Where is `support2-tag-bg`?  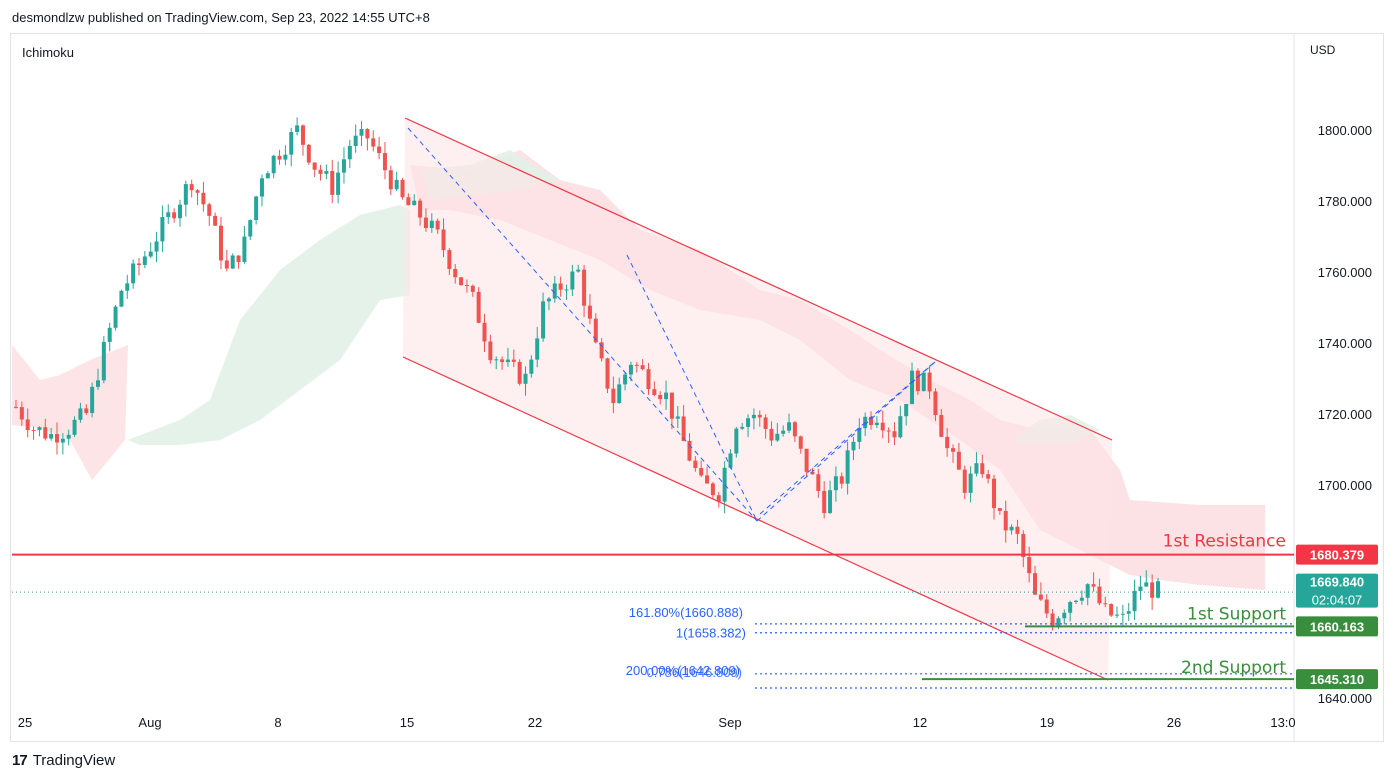 support2-tag-bg is located at coordinates (1337, 679).